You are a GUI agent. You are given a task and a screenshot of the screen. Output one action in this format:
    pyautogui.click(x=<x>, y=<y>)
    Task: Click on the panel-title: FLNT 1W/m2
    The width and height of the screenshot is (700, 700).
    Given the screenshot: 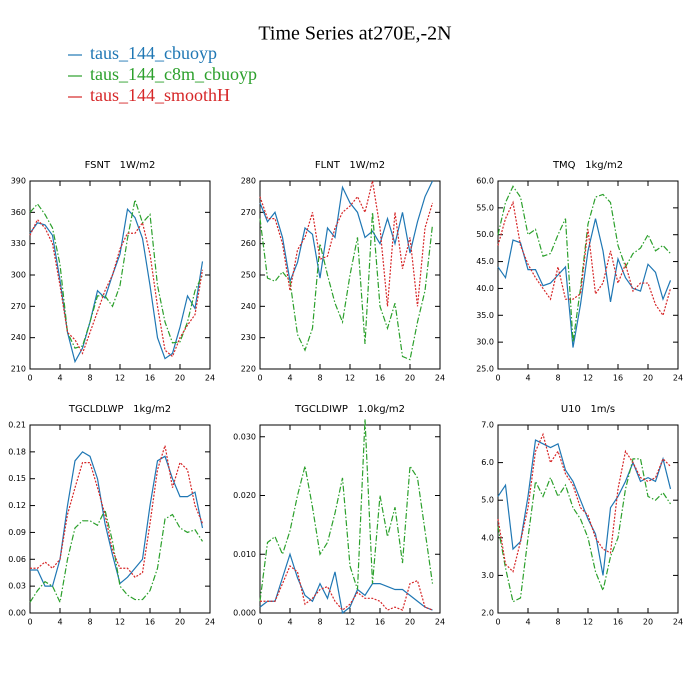 What is the action you would take?
    pyautogui.click(x=350, y=165)
    